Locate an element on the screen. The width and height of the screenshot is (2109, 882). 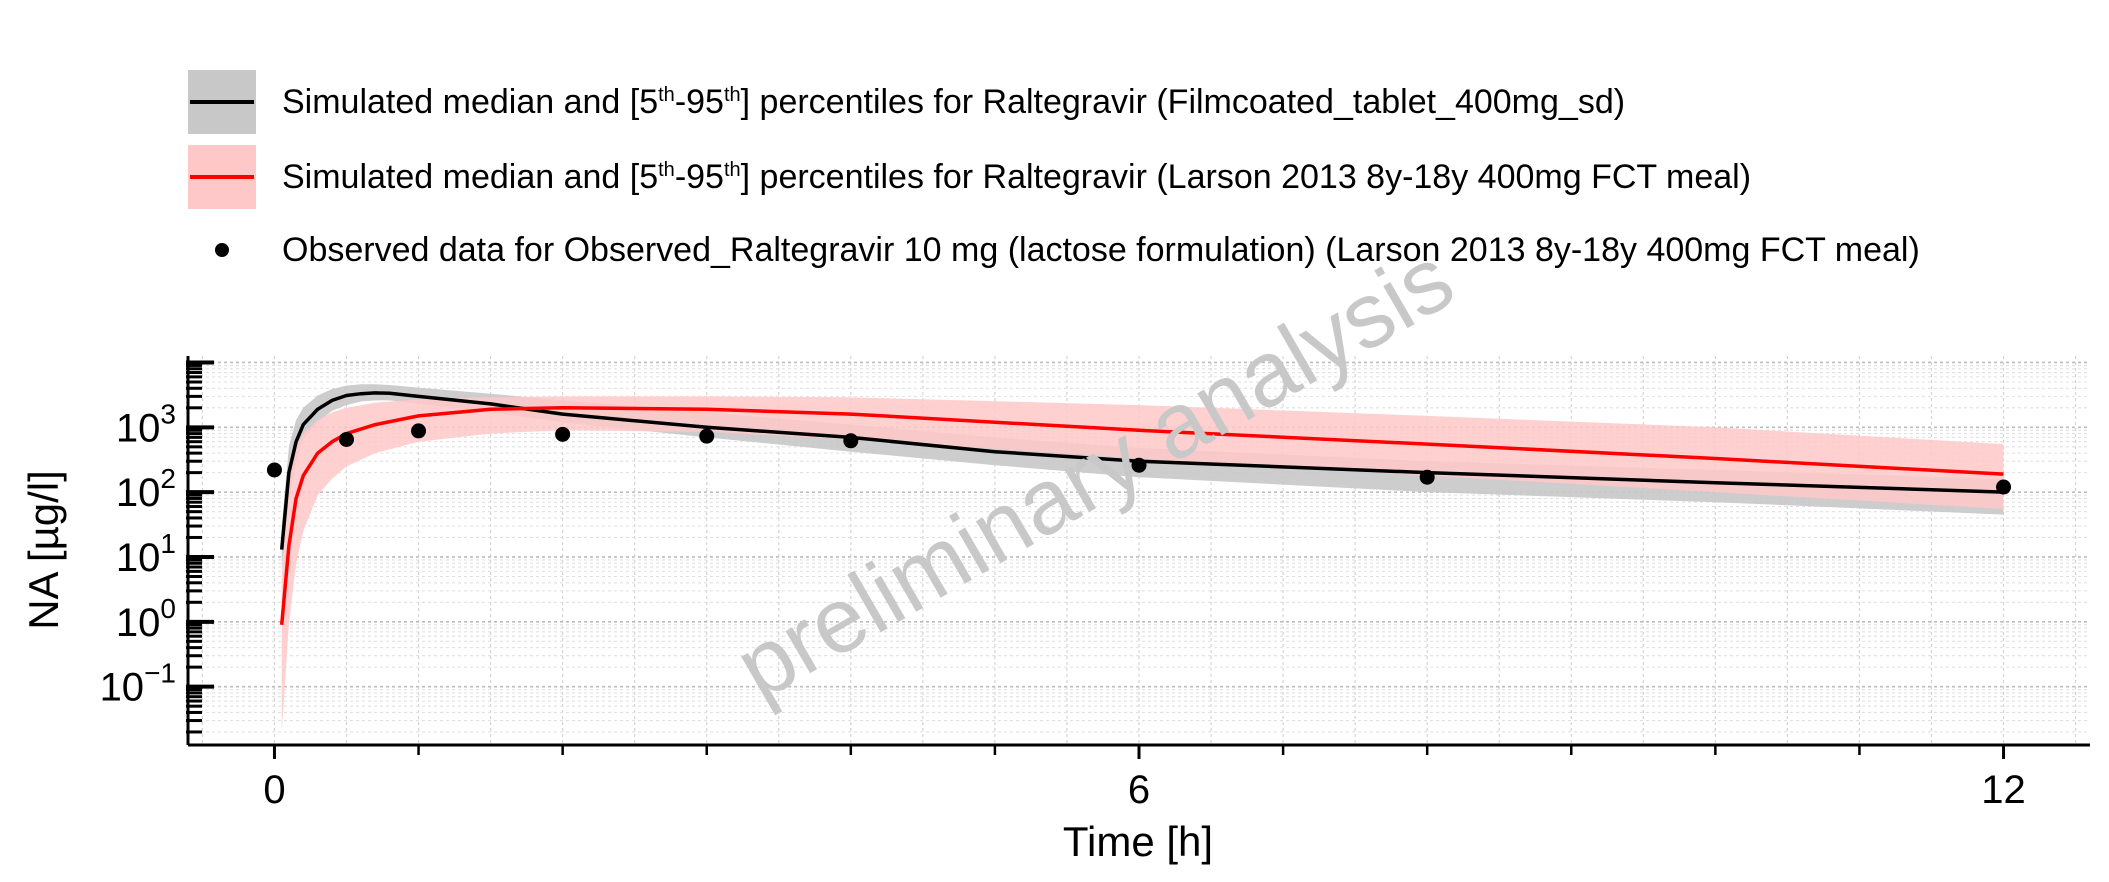
x-tick-label: 6 is located at coordinates (1139, 790).